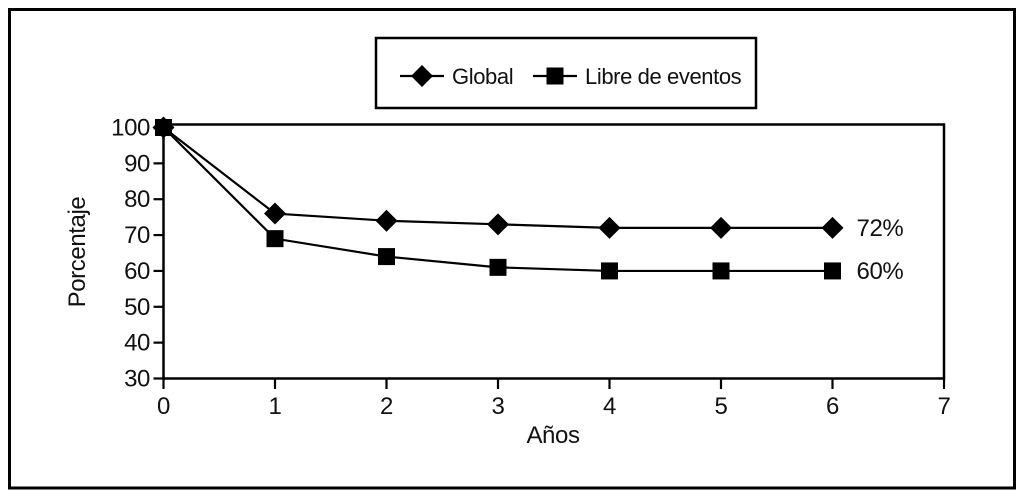 This screenshot has width=1024, height=498. What do you see at coordinates (163, 406) in the screenshot?
I see `x-tick-label: 0` at bounding box center [163, 406].